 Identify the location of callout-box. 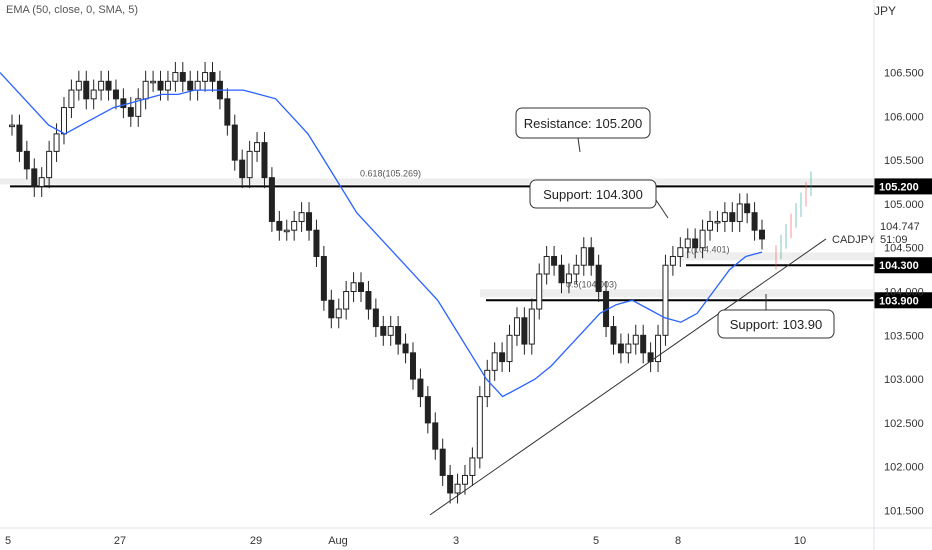
(583, 123).